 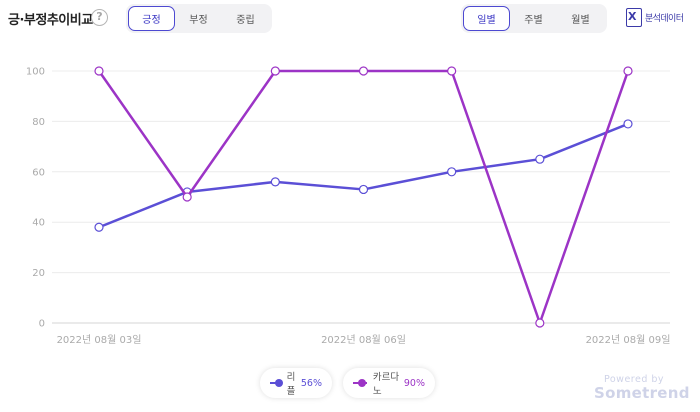 What do you see at coordinates (628, 340) in the screenshot?
I see `x-tick-label: 2022년 08월 09일` at bounding box center [628, 340].